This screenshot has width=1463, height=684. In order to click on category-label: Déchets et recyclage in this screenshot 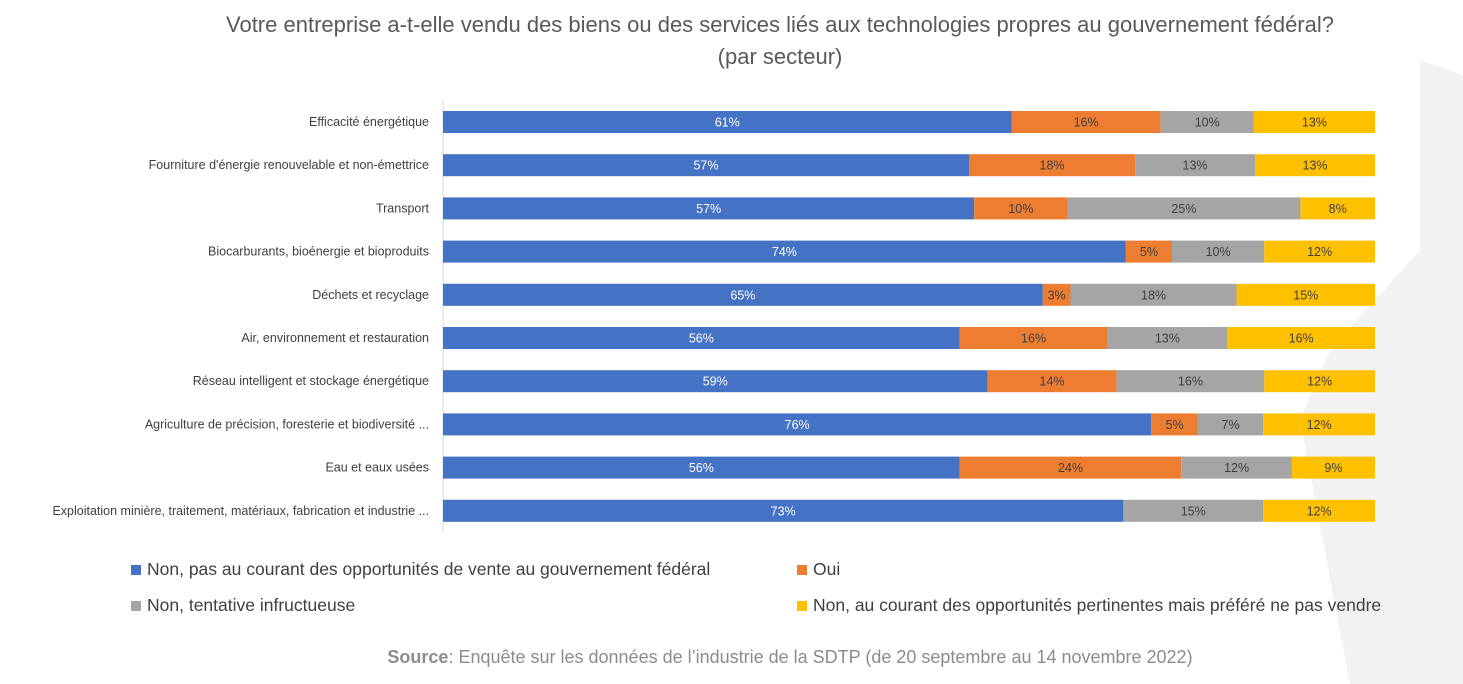, I will do `click(370, 295)`.